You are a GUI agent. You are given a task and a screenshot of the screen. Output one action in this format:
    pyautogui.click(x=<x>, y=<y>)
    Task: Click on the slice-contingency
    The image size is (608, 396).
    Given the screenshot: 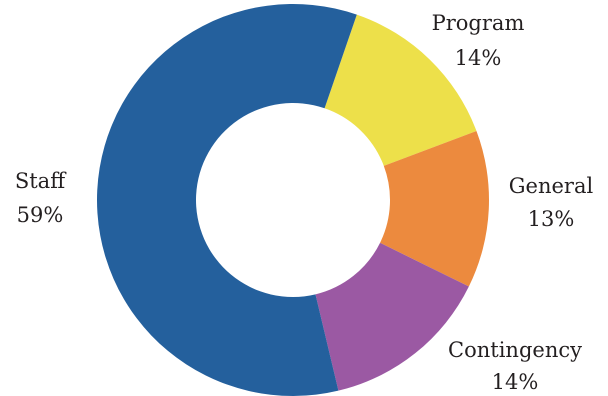 What is the action you would take?
    pyautogui.click(x=392, y=316)
    